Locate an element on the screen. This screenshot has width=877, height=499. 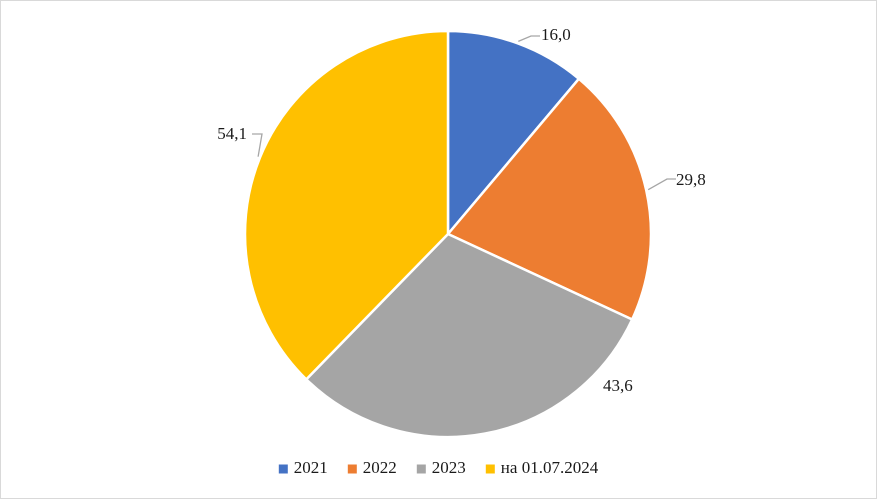
legend-label: 2021 is located at coordinates (311, 467).